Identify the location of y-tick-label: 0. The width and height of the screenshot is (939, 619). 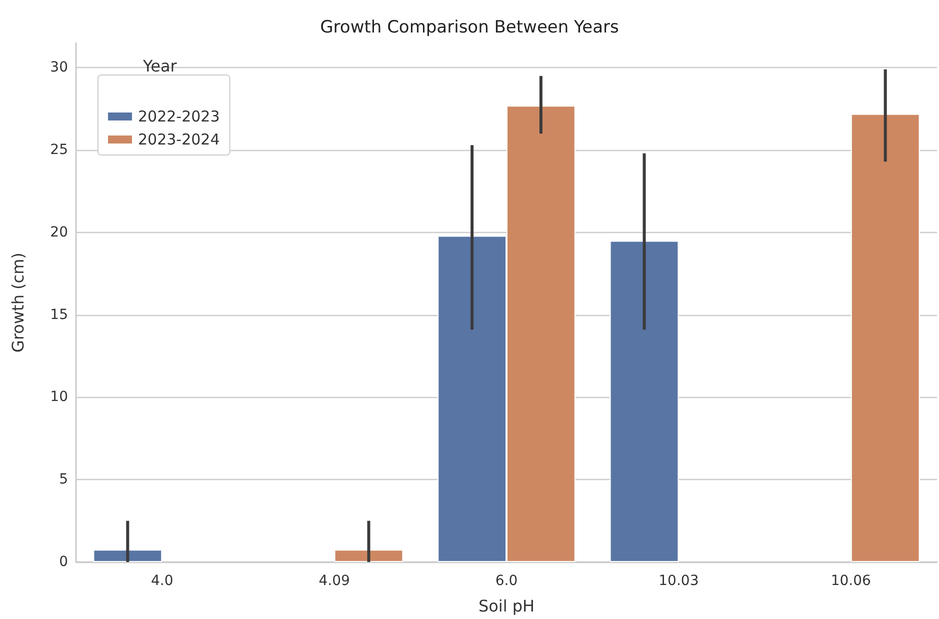
(63, 562).